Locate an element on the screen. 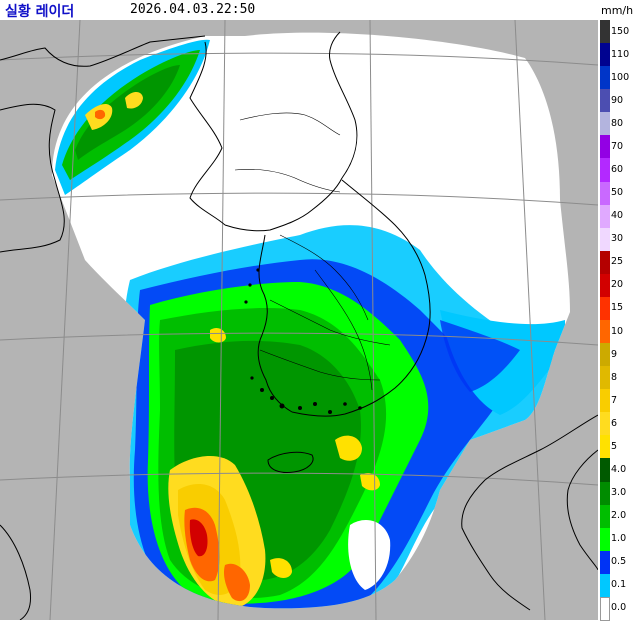 The width and height of the screenshot is (635, 621). legend-label-100: 100 is located at coordinates (620, 77).